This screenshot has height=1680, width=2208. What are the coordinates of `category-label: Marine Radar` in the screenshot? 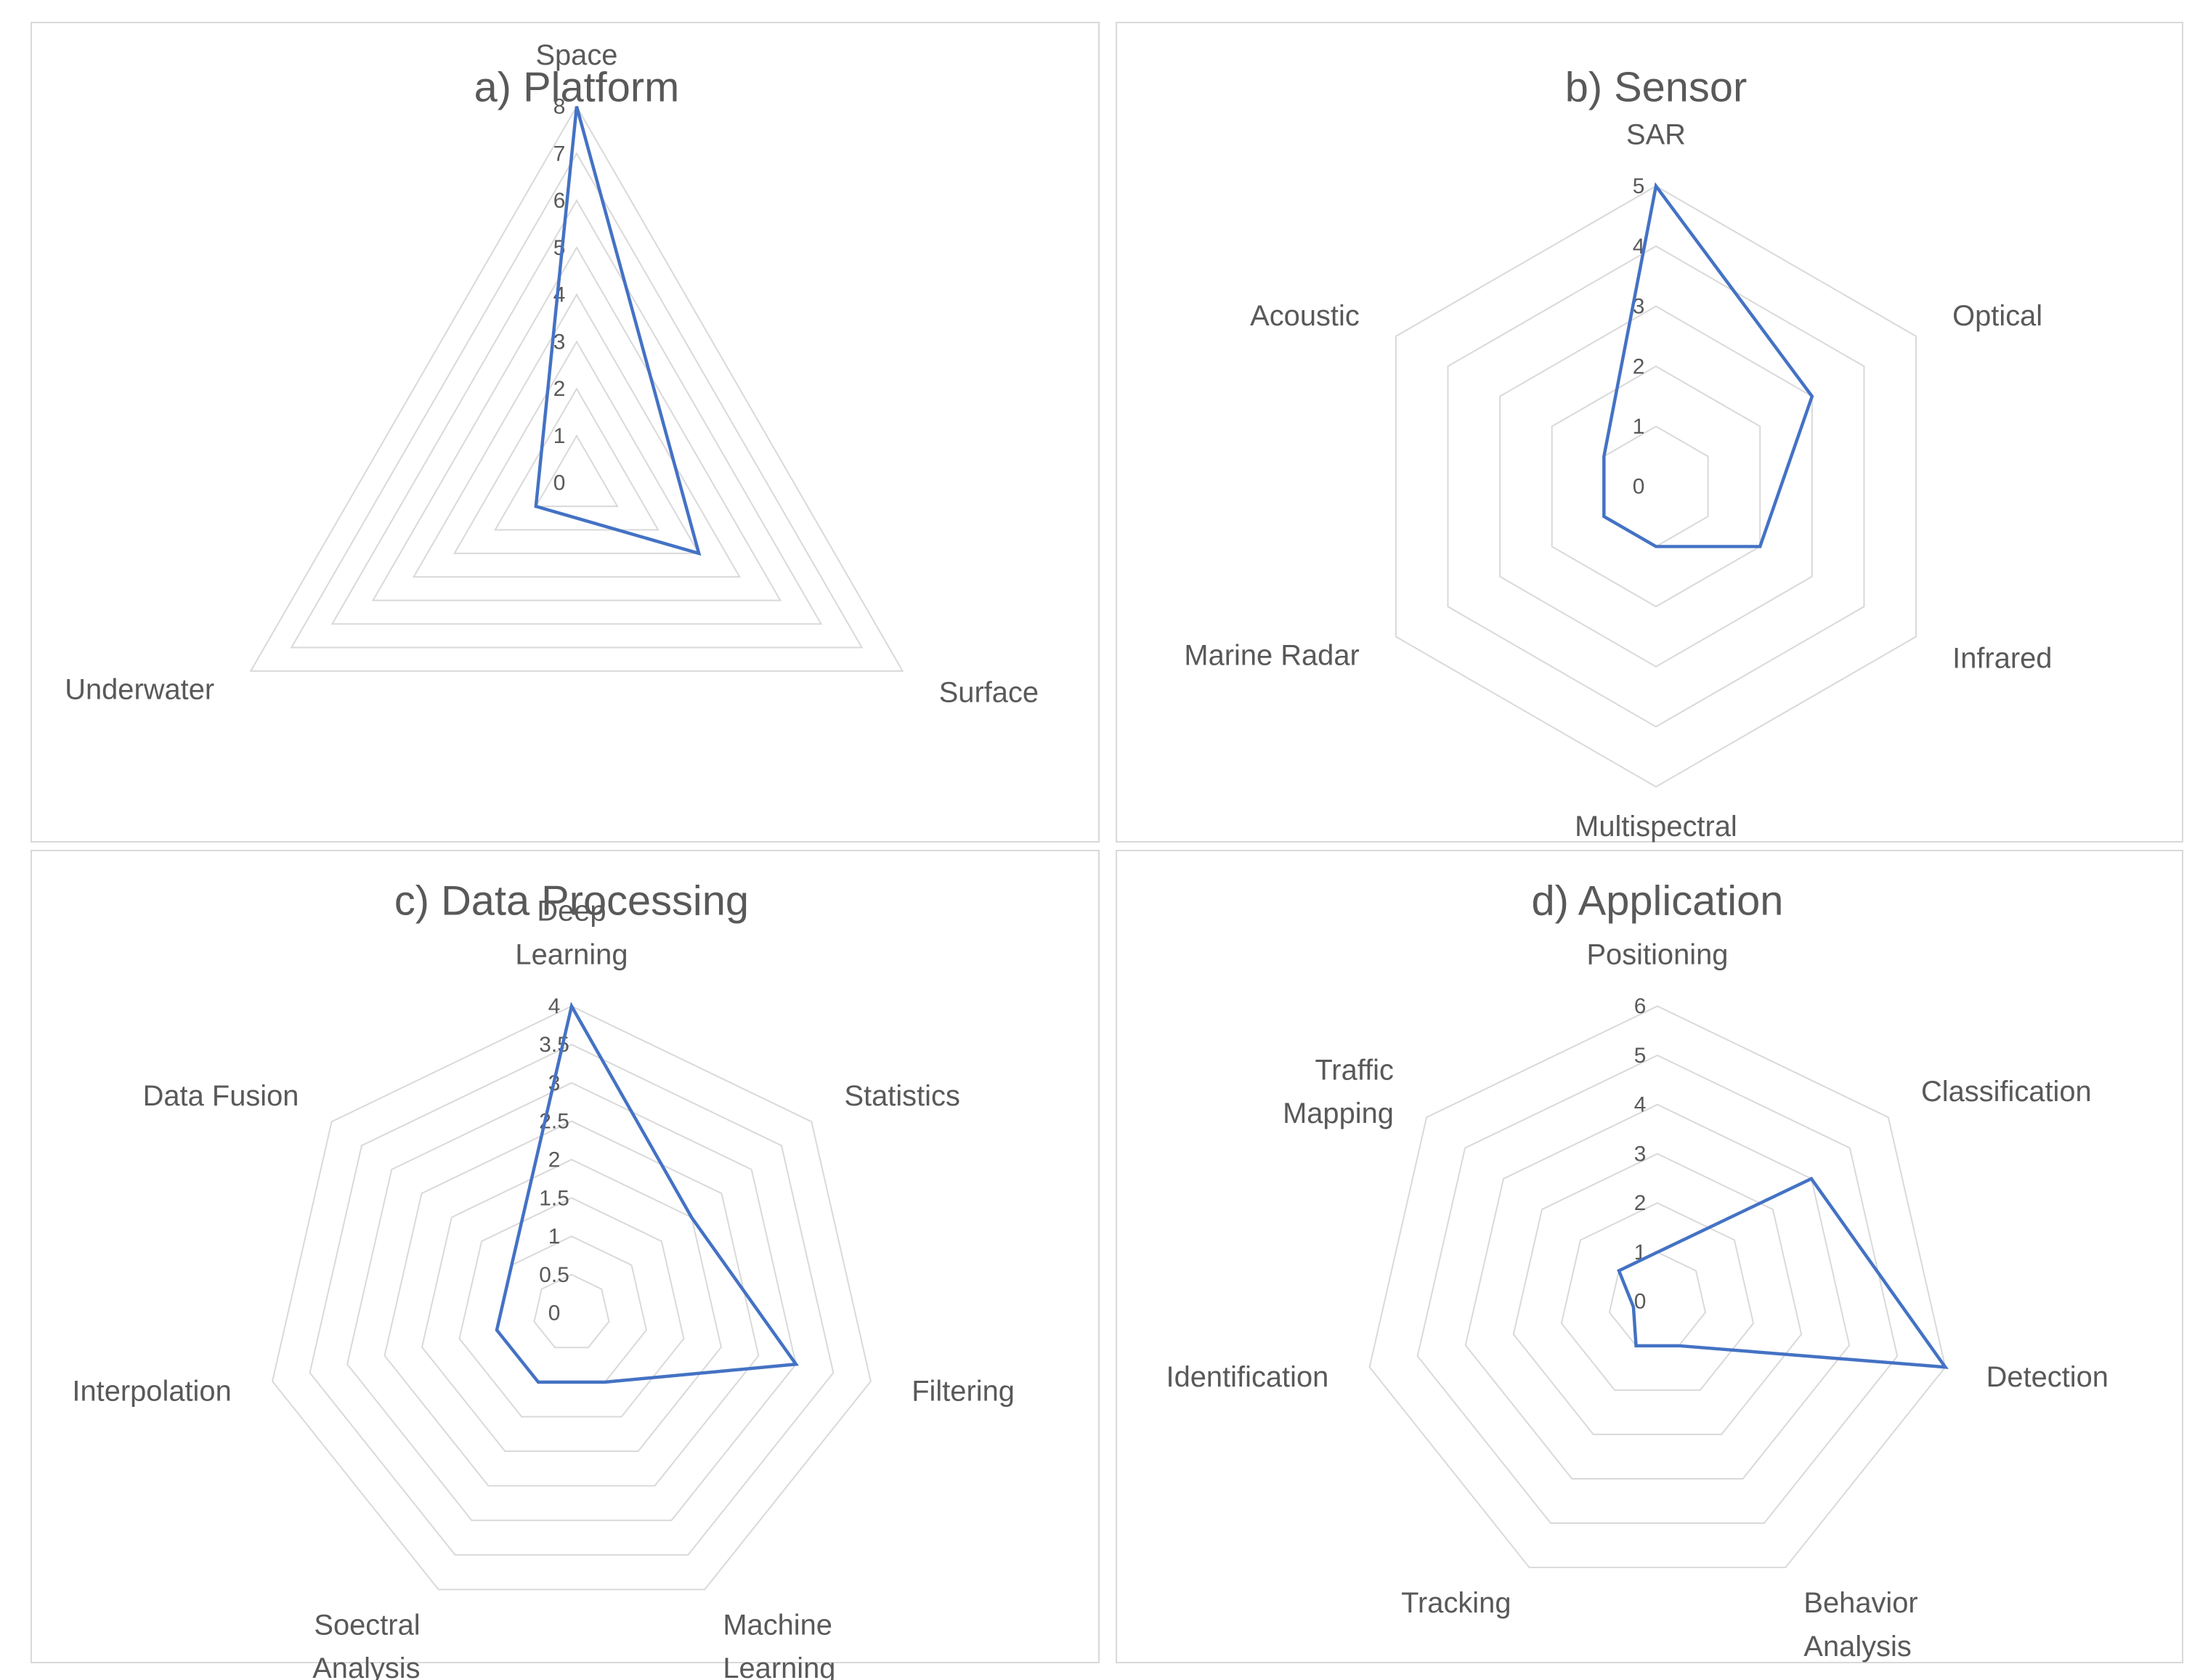 It's located at (1271, 655).